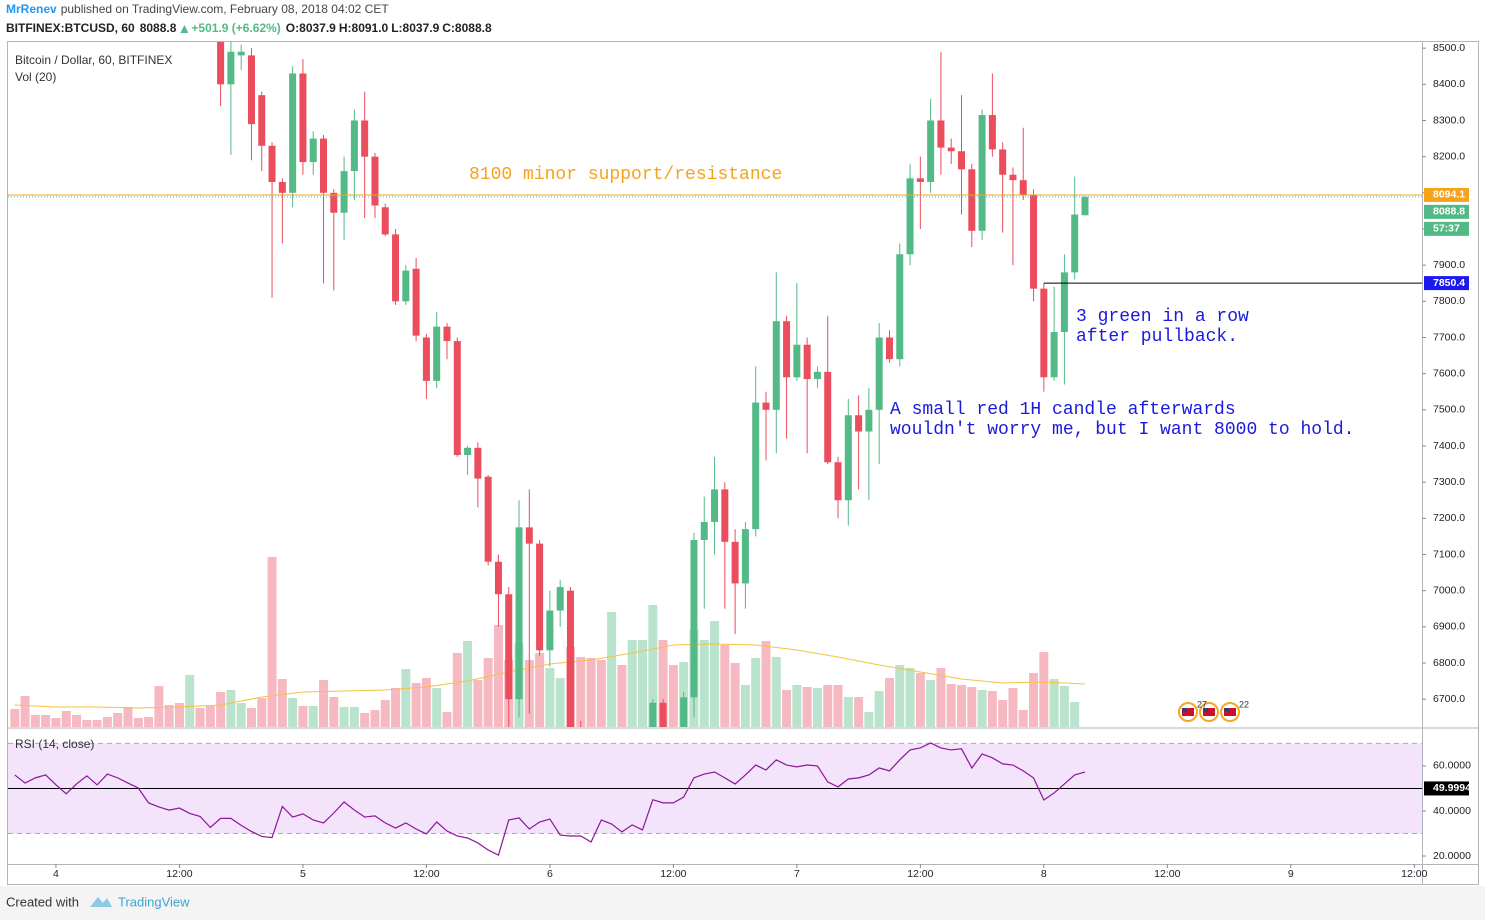 This screenshot has height=920, width=1485. Describe the element at coordinates (101, 902) in the screenshot. I see `logo` at that location.